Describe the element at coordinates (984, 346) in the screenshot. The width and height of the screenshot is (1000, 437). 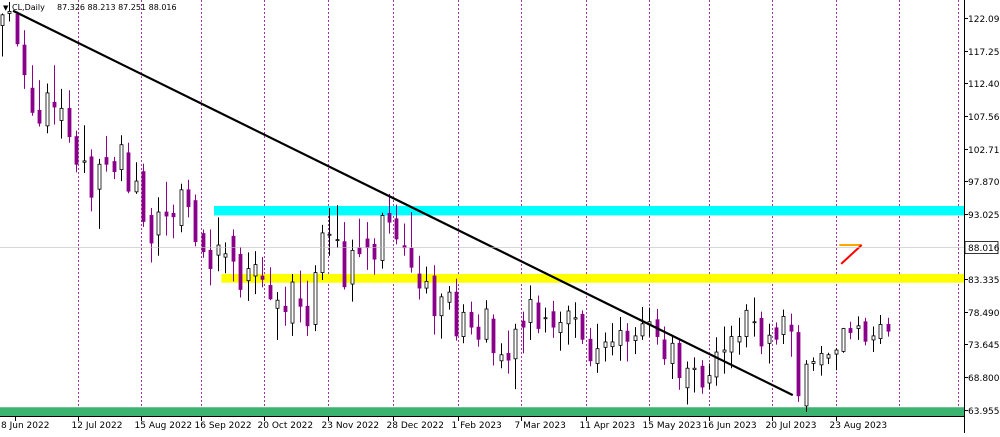
I see `price-tick-label: 73.645` at that location.